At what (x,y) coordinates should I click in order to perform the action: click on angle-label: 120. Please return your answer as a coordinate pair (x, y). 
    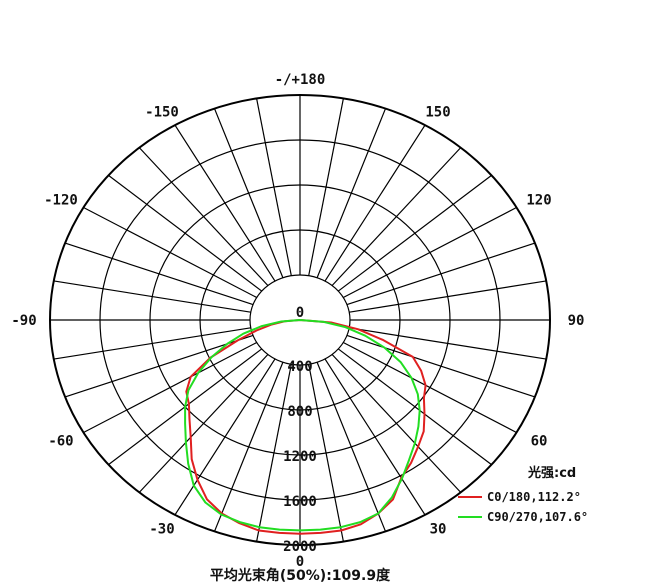
    Looking at the image, I should click on (538, 201).